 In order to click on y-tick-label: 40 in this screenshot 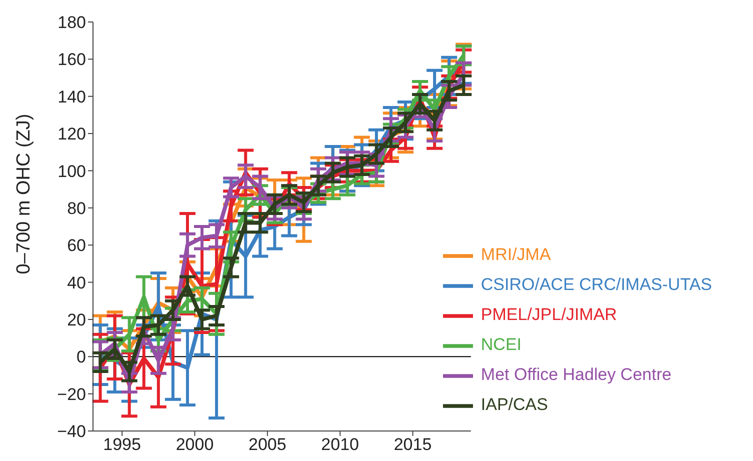, I will do `click(76, 282)`.